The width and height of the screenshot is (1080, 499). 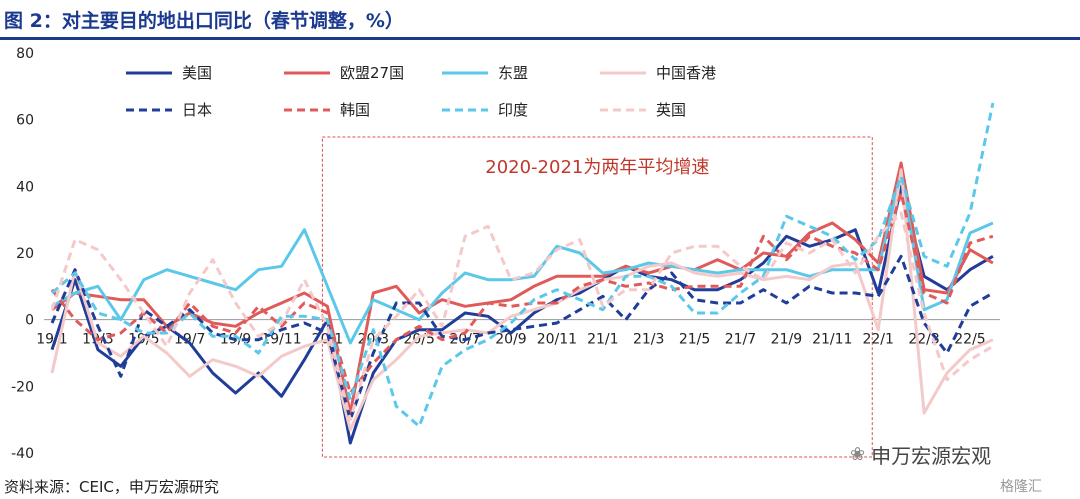 I want to click on wechat-icon: ❀, so click(x=858, y=454).